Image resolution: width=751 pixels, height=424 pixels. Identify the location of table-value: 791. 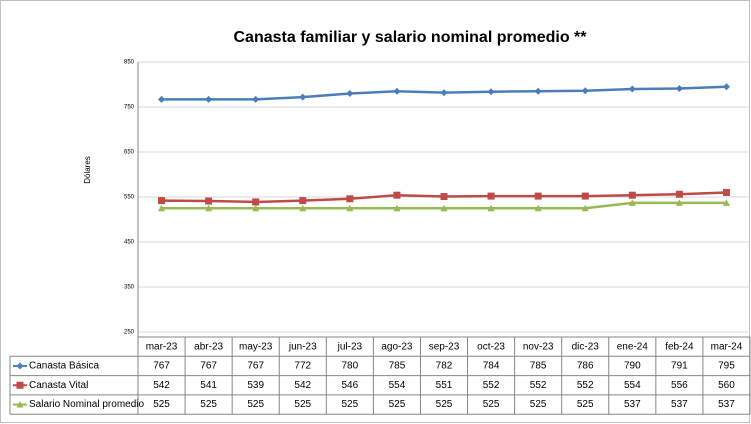
(679, 366).